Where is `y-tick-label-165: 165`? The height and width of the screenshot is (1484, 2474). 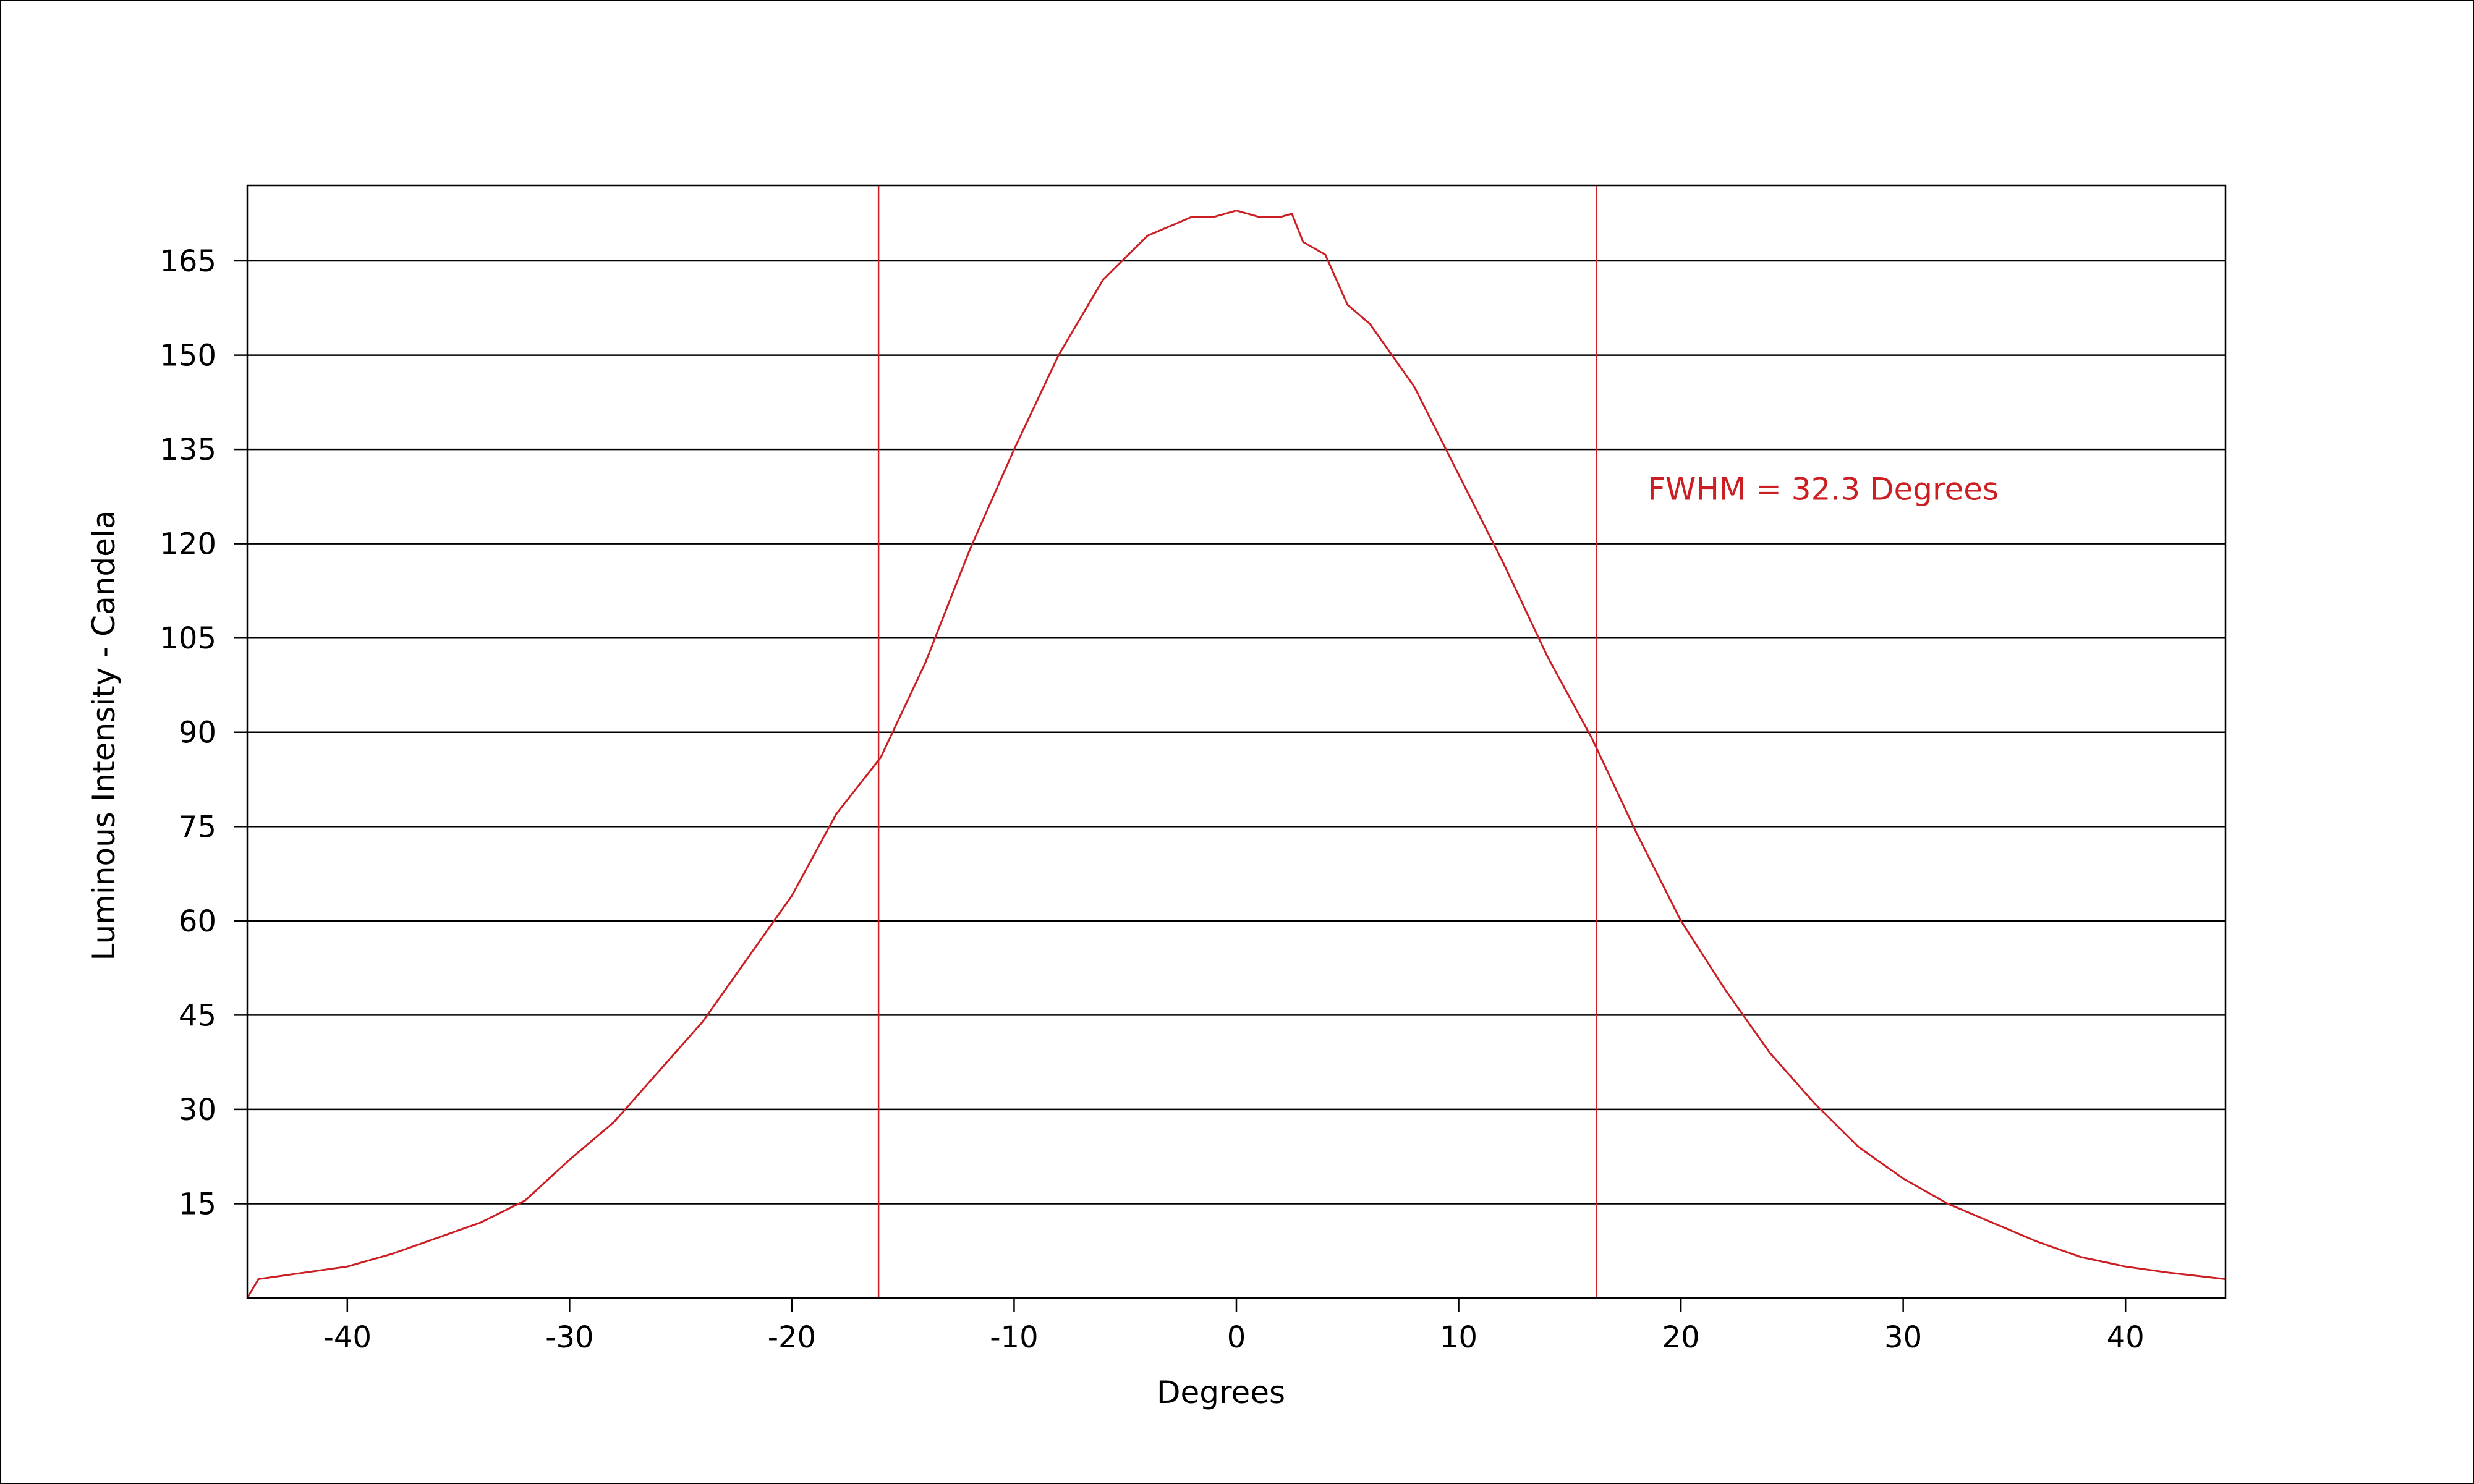 y-tick-label-165: 165 is located at coordinates (187, 261).